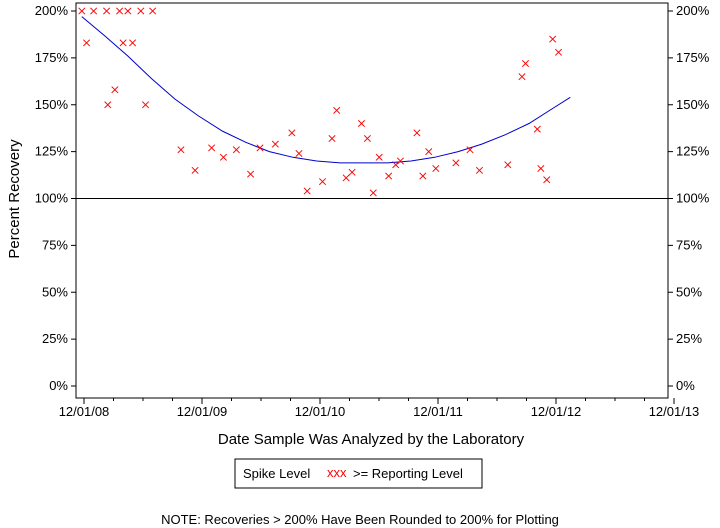  I want to click on y-axis-title: Percent Recovery, so click(14, 199).